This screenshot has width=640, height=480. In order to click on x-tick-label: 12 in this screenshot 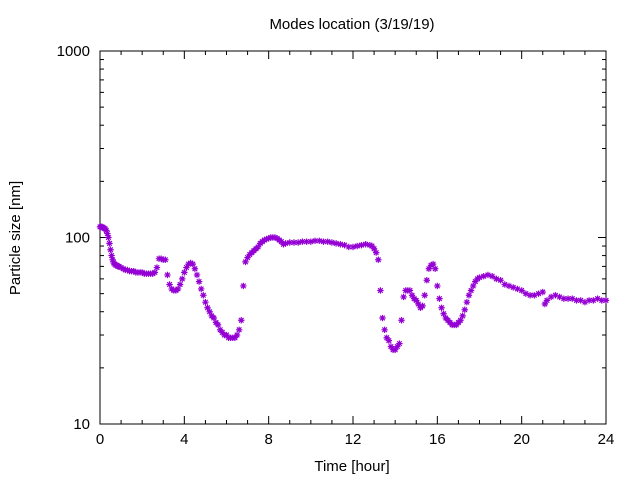, I will do `click(353, 439)`.